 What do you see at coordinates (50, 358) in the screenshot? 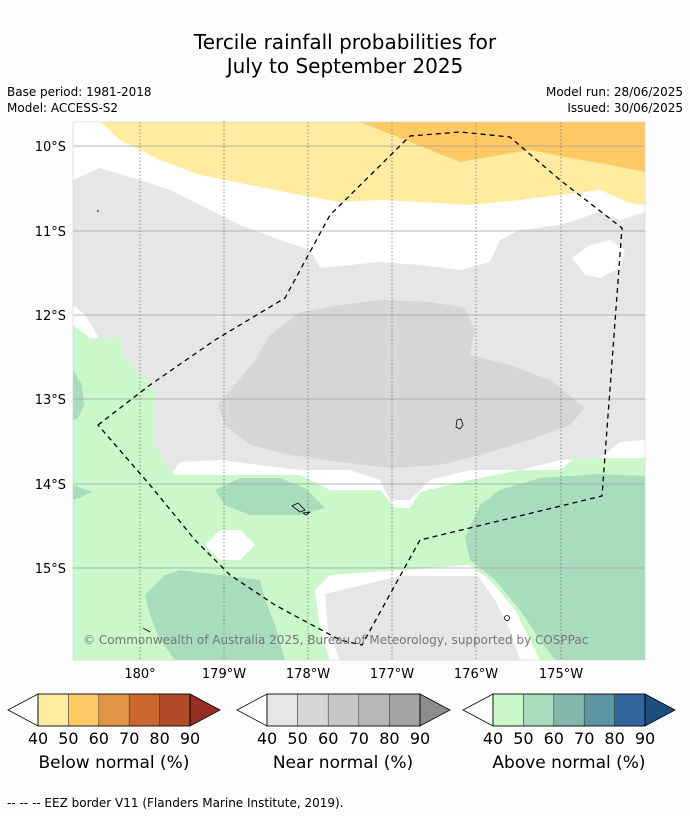
I see `lat-labels: 10°S 11°S 12°S 13°S 14°S 15°S` at bounding box center [50, 358].